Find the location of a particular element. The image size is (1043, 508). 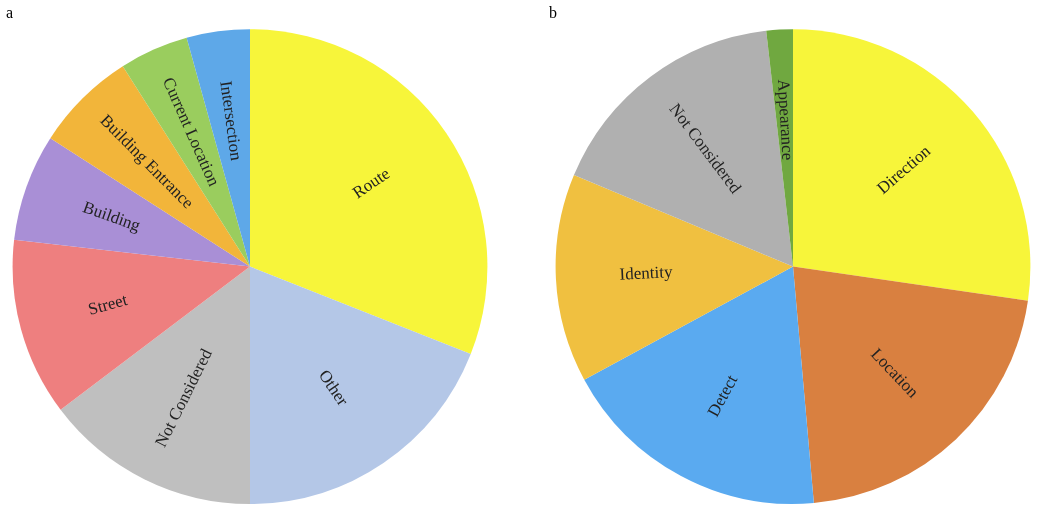

slice-label: Street is located at coordinates (108, 304).